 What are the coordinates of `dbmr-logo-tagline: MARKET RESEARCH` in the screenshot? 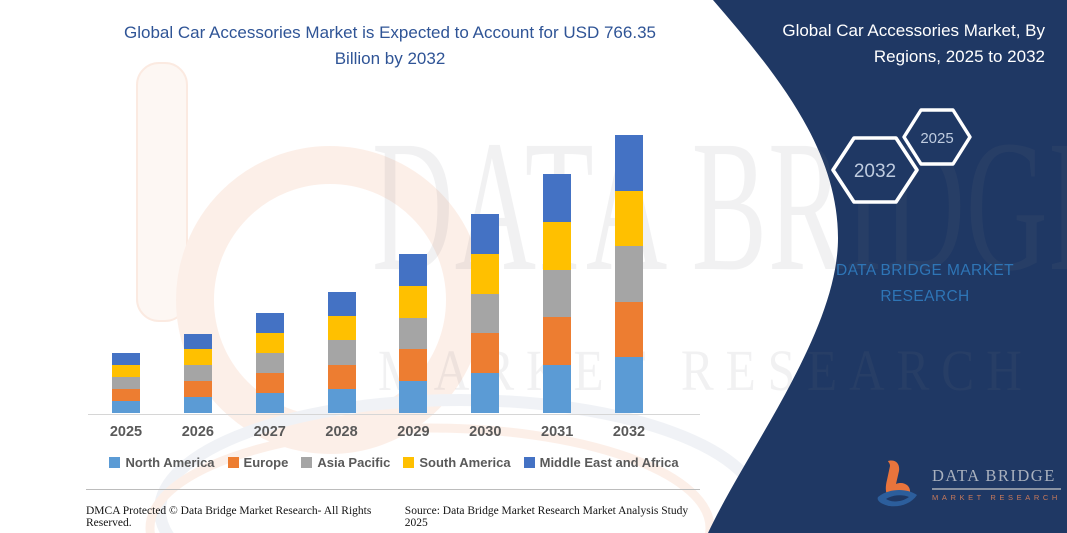 It's located at (996, 497).